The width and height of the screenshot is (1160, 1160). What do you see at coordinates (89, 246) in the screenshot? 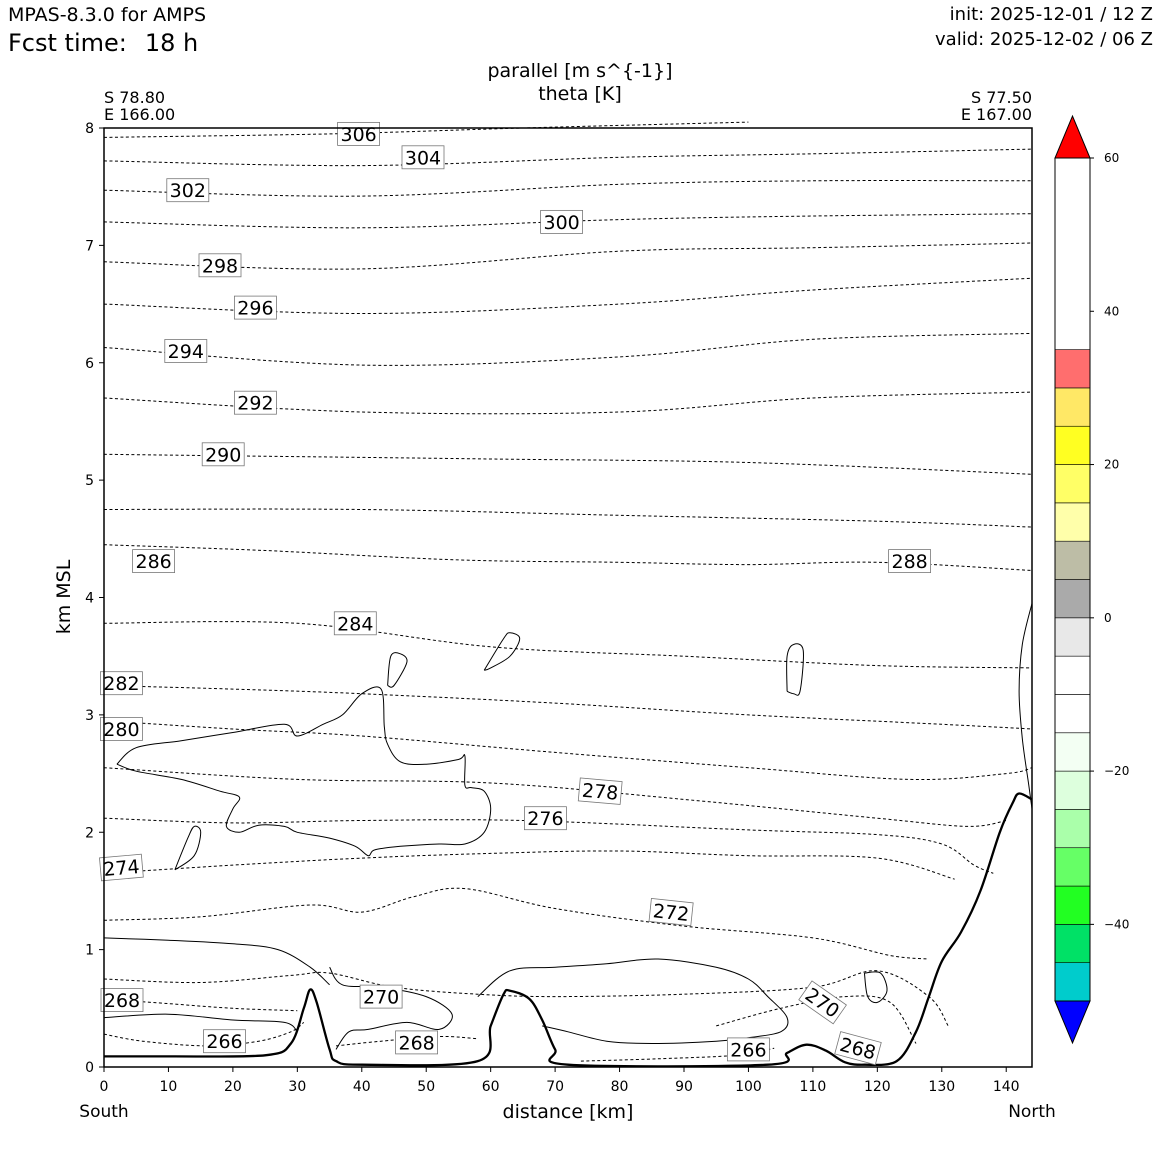
I see `y-tick-label: 7` at bounding box center [89, 246].